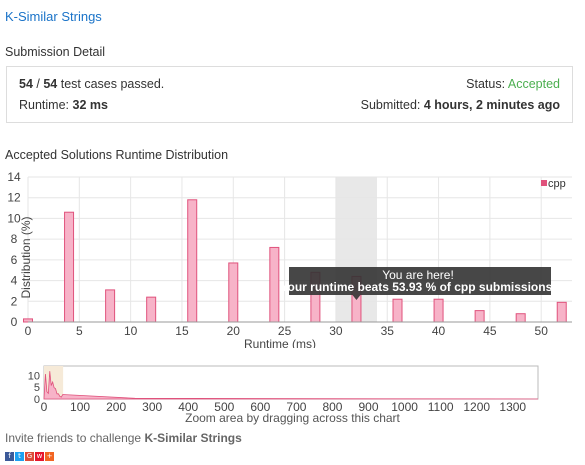 The image size is (585, 465). Describe the element at coordinates (117, 155) in the screenshot. I see `distribution-heading: Accepted Solutions Runtime Distribution` at that location.